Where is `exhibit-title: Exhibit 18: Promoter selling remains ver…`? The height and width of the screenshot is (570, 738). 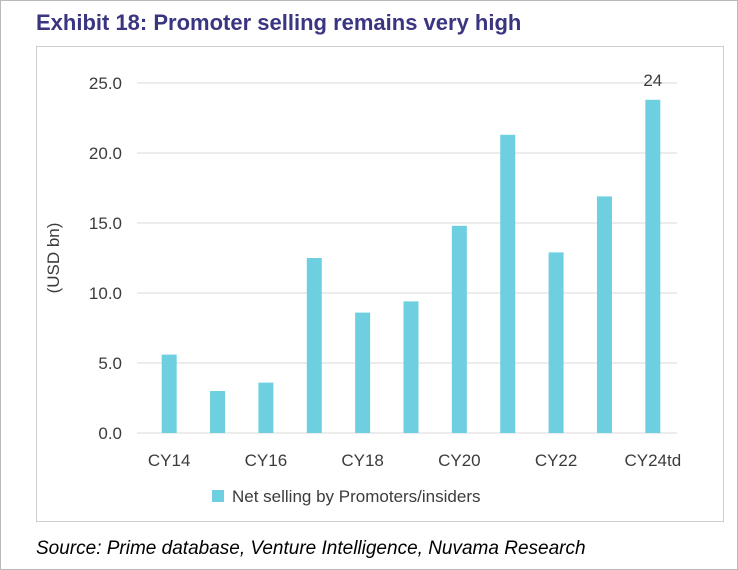
exhibit-title: Exhibit 18: Promoter selling remains ver… is located at coordinates (279, 22).